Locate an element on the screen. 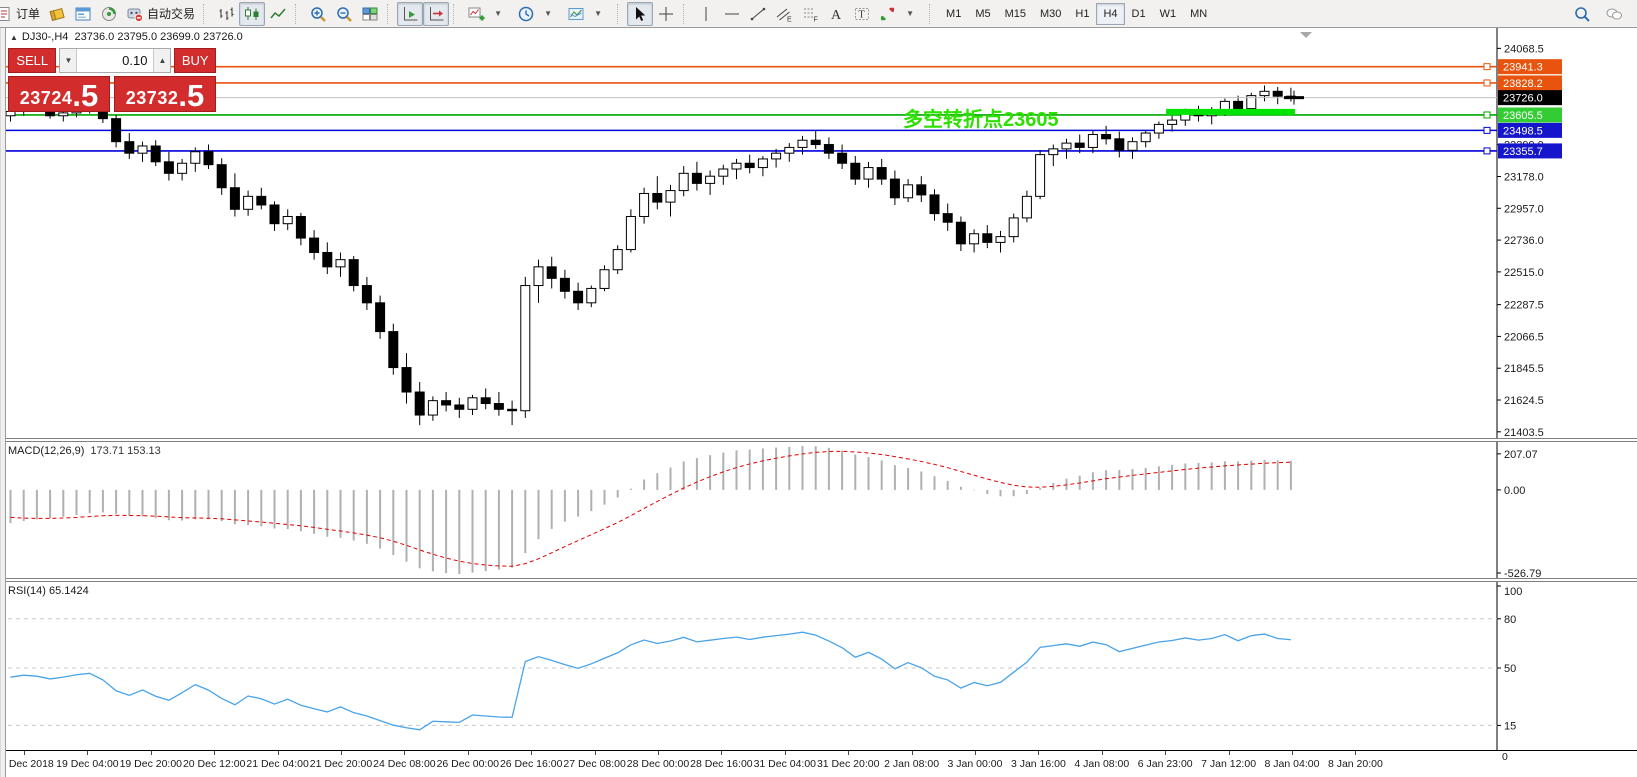 This screenshot has width=1637, height=777. timeframe-tf-m15-button: M15 is located at coordinates (1015, 14).